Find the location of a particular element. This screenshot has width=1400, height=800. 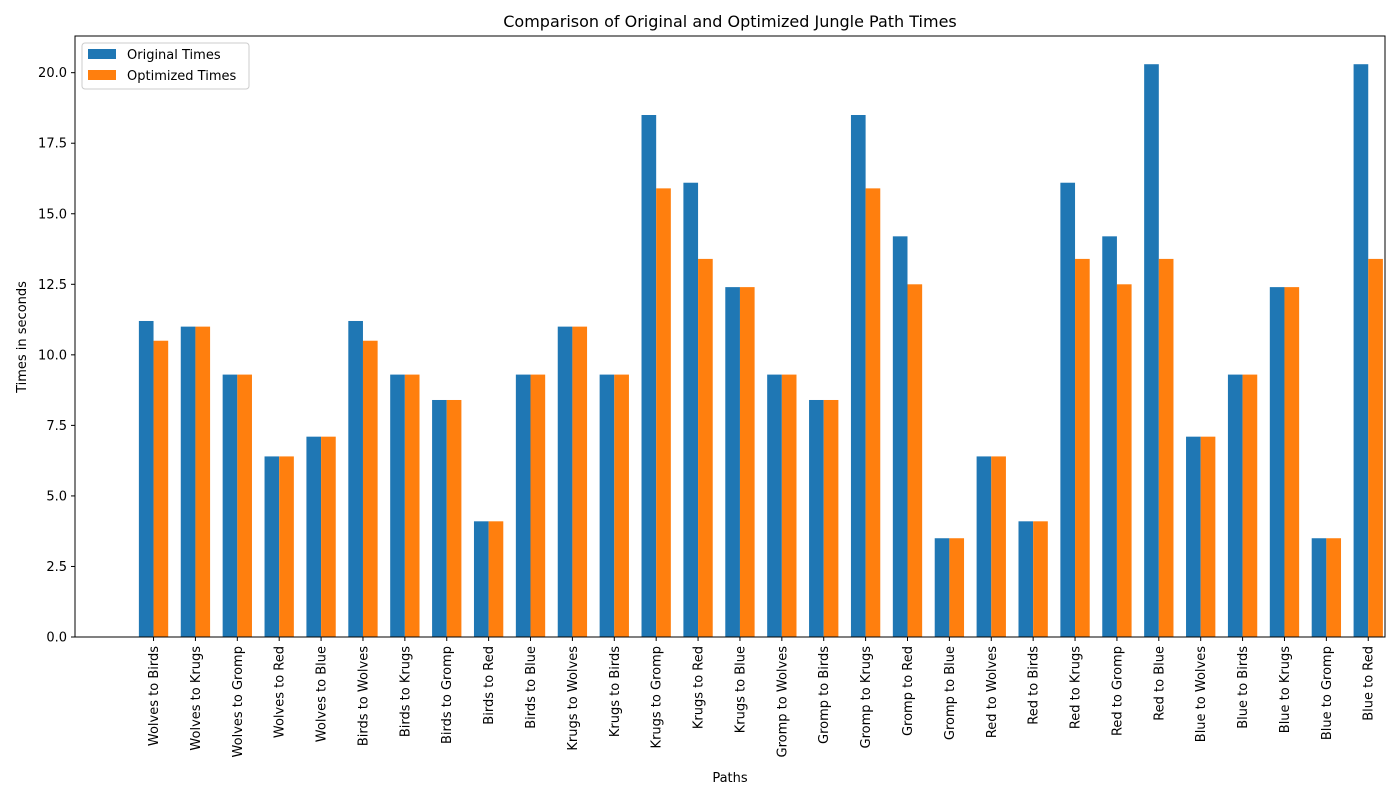

x-tick-label: Birds to Krugs is located at coordinates (405, 691).